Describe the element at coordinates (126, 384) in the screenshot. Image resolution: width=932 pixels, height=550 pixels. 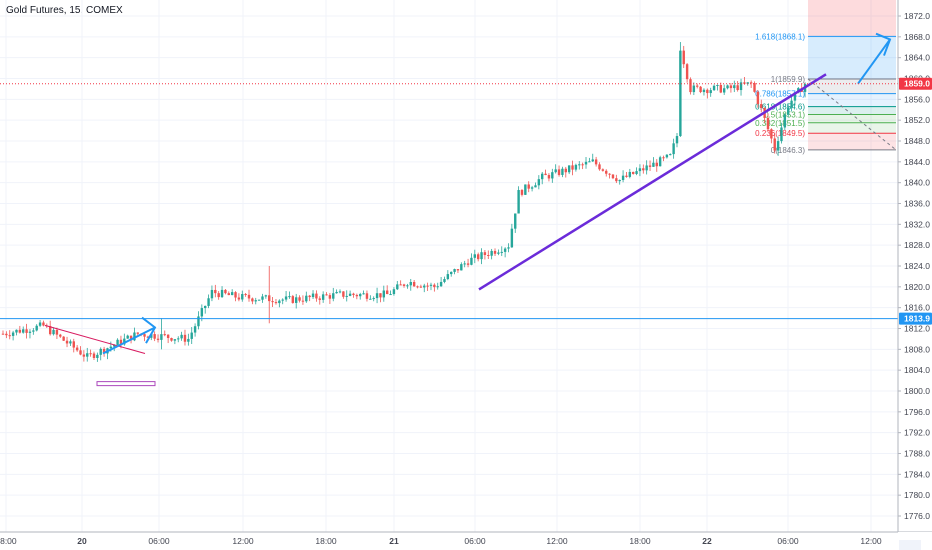
I see `range-box` at that location.